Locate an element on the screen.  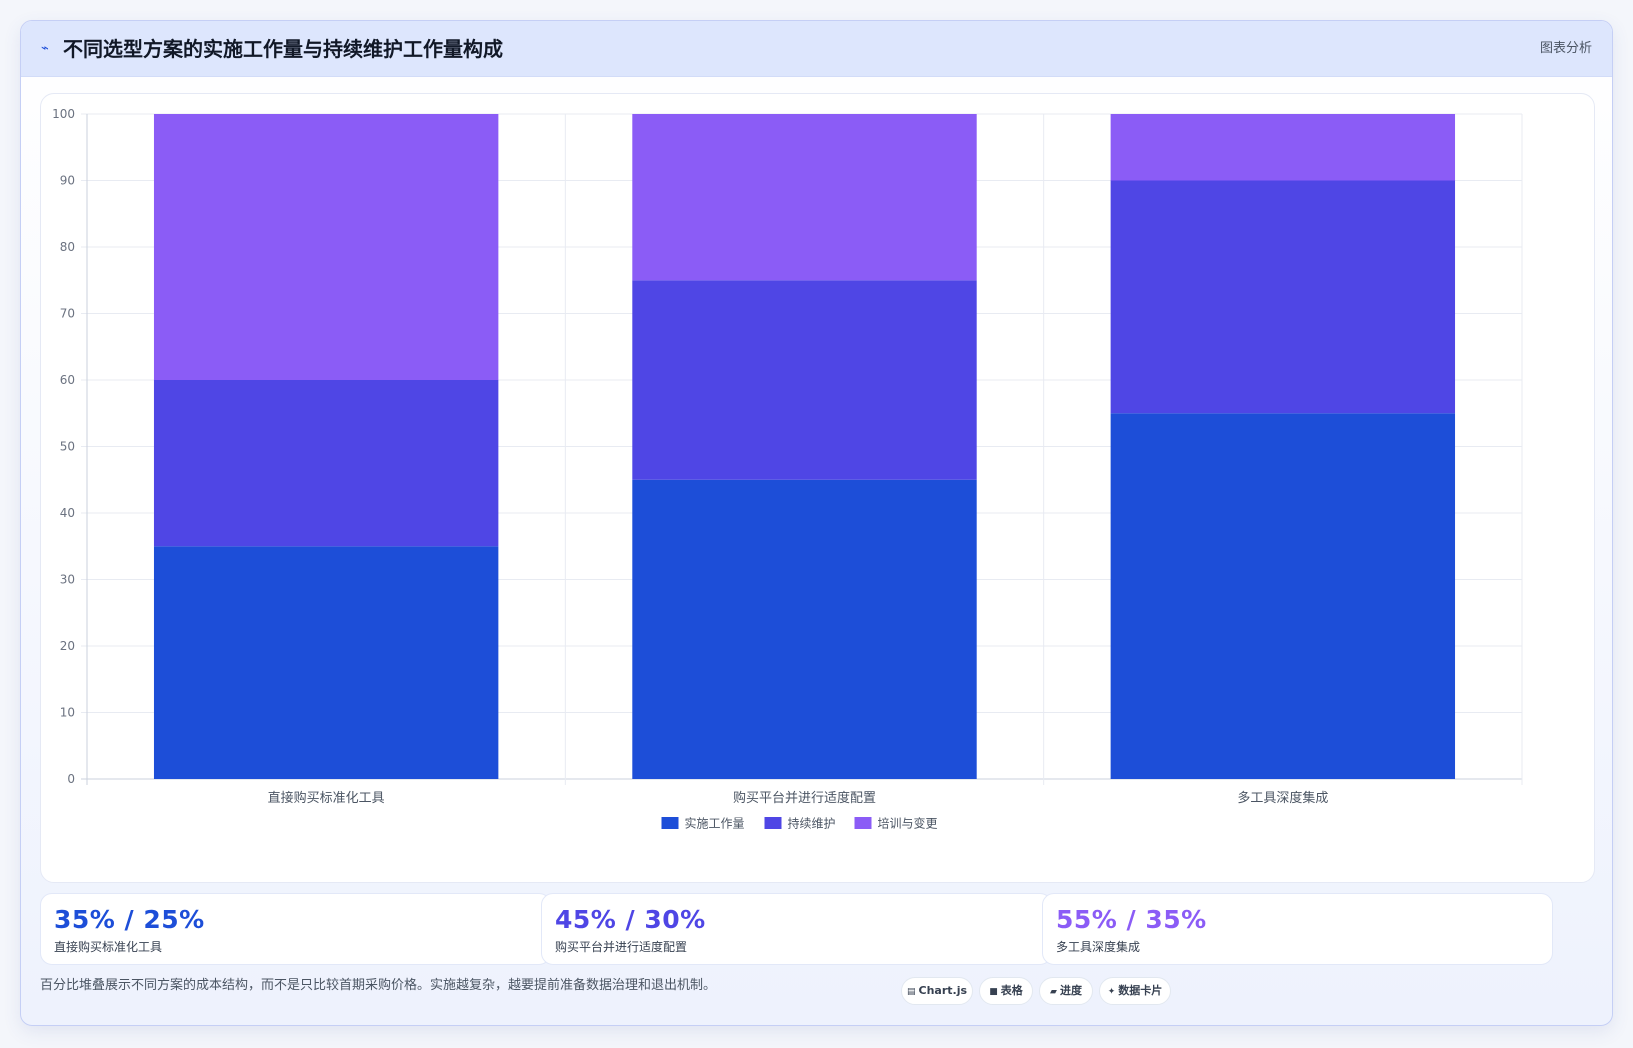
x-category-label: 购买平台并进行适度配置 is located at coordinates (804, 798).